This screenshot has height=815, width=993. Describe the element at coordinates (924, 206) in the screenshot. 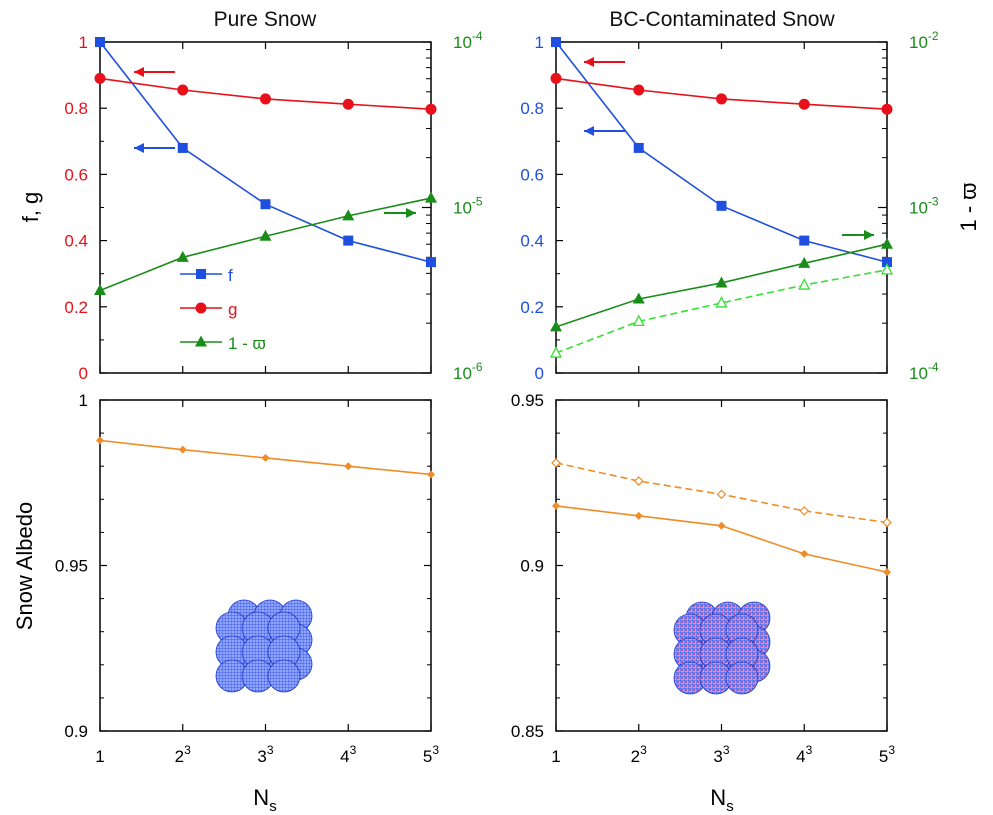

I see `y2-tick-label: 10⁻³` at that location.